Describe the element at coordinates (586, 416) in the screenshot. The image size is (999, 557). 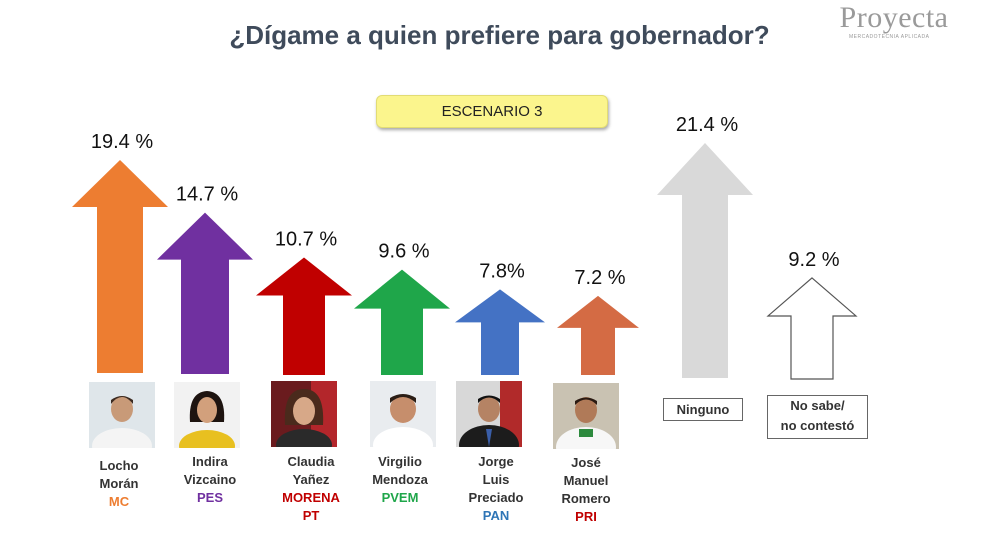
I see `candidate-photo-jose-manuel-romero` at that location.